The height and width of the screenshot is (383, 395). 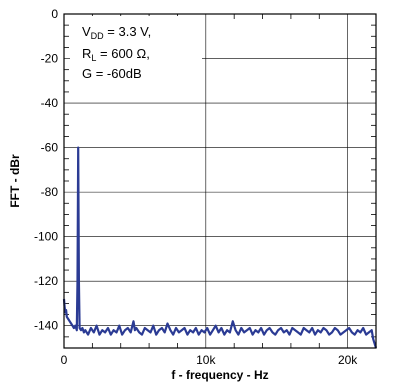 What do you see at coordinates (15, 181) in the screenshot?
I see `y-axis-title: FFT - dBr` at bounding box center [15, 181].